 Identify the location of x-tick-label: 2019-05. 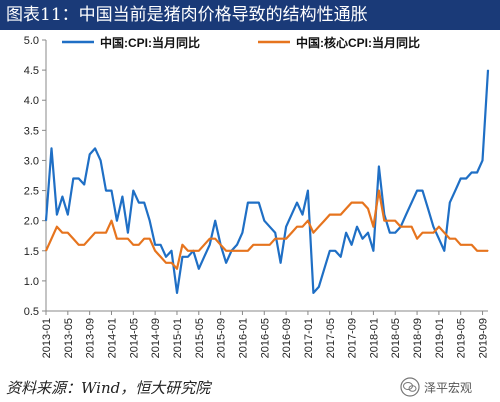
(462, 338).